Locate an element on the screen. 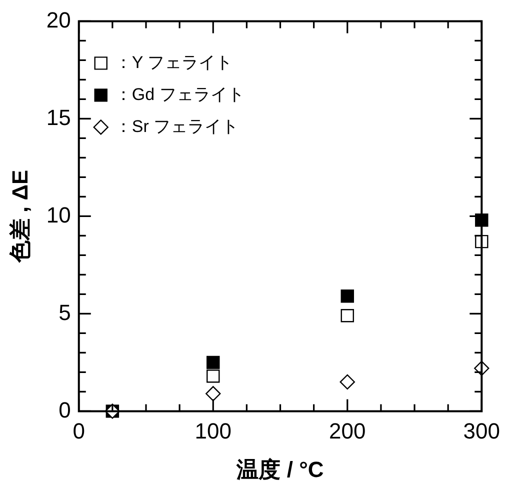 Image resolution: width=508 pixels, height=490 pixels. x-axis-title: 温度 / °C is located at coordinates (280, 469).